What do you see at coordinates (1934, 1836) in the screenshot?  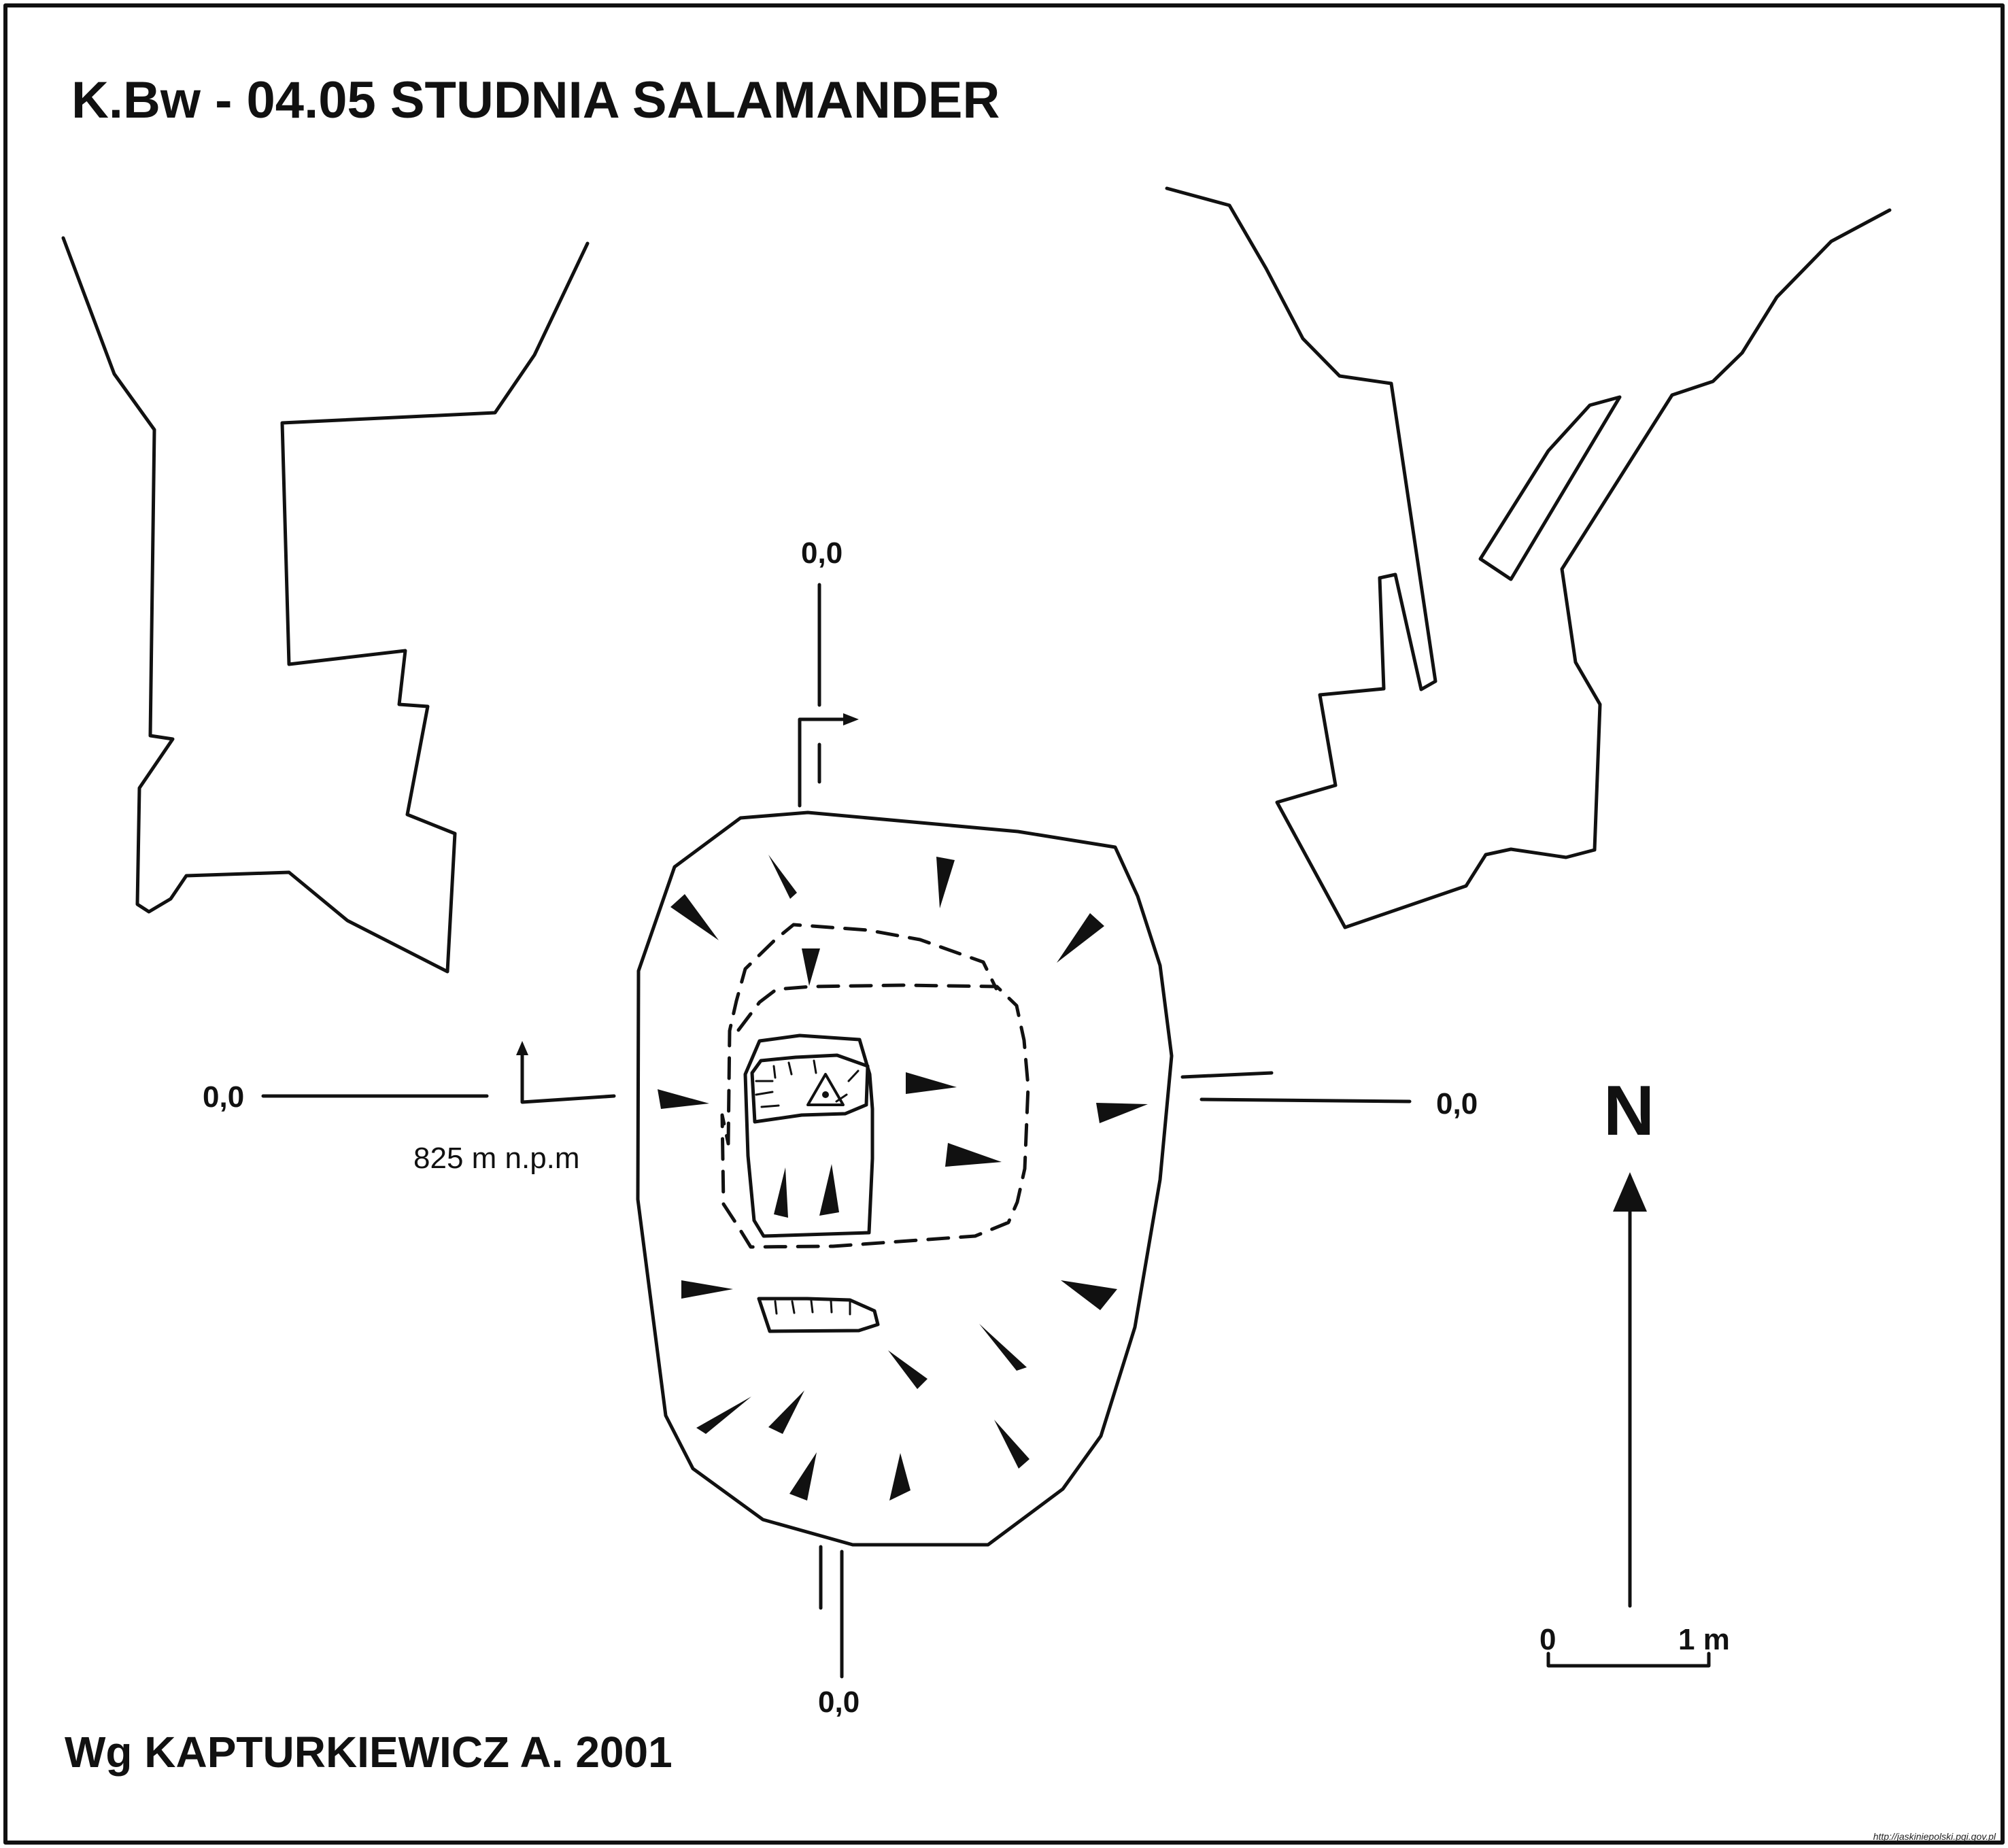 I see `source-url: http://jaskiniepolski.pgi.gov.pl` at bounding box center [1934, 1836].